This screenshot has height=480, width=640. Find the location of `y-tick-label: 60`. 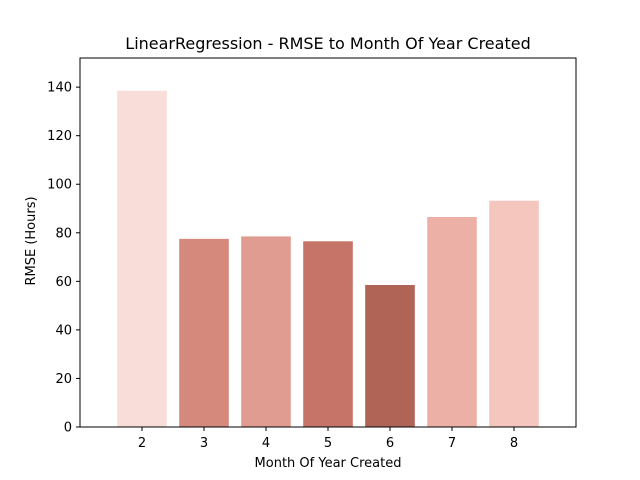

y-tick-label: 60 is located at coordinates (63, 282).